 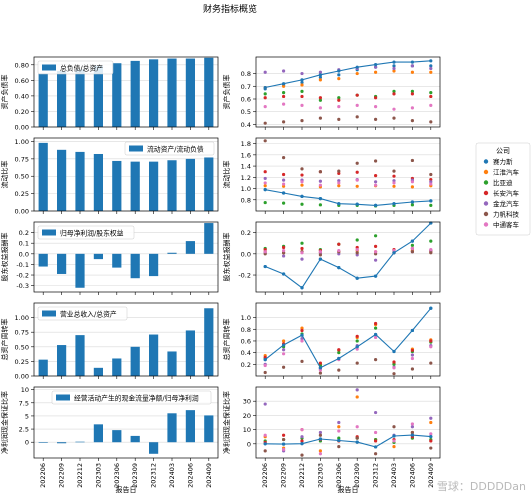 What do you see at coordinates (22, 362) in the screenshot?
I see `ytick-label: 0.25` at bounding box center [22, 362].